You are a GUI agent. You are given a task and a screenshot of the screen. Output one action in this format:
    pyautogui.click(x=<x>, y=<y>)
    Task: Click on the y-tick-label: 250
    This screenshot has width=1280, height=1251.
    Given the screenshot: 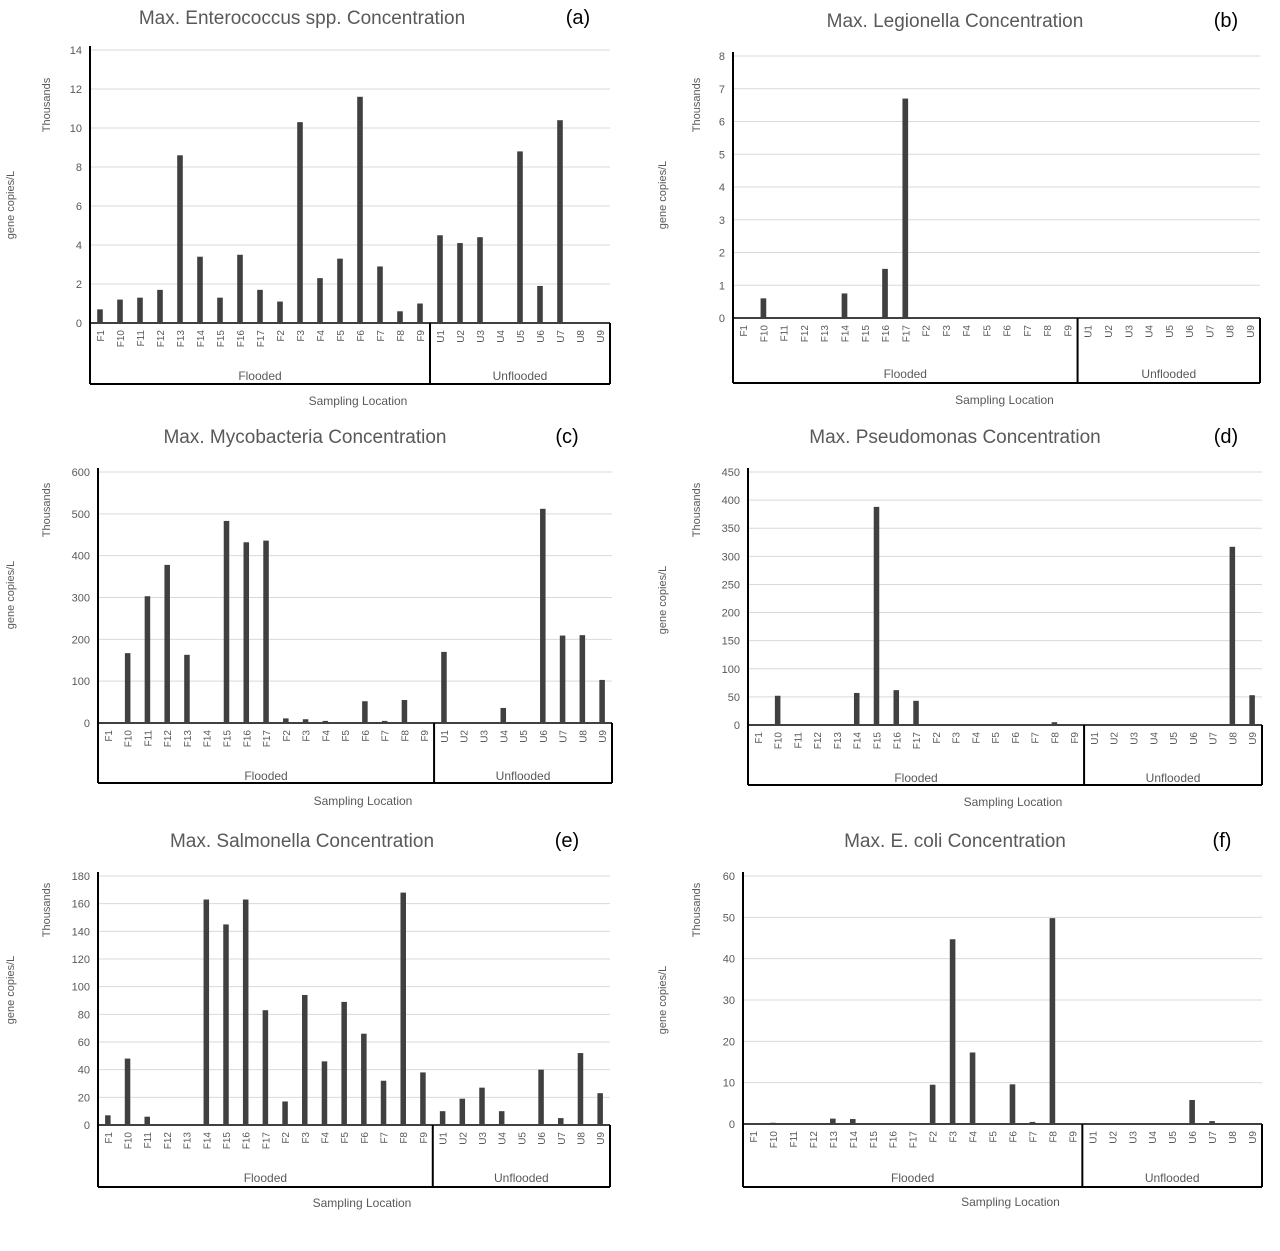 What is the action you would take?
    pyautogui.click(x=731, y=585)
    